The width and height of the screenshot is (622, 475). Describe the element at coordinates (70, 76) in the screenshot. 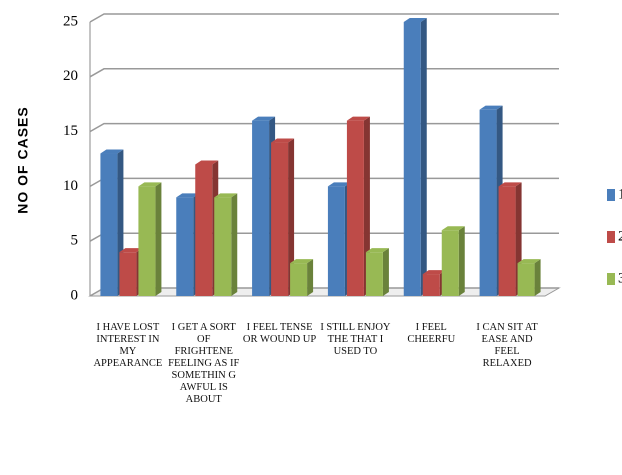

I see `y-tick-label: 20` at that location.